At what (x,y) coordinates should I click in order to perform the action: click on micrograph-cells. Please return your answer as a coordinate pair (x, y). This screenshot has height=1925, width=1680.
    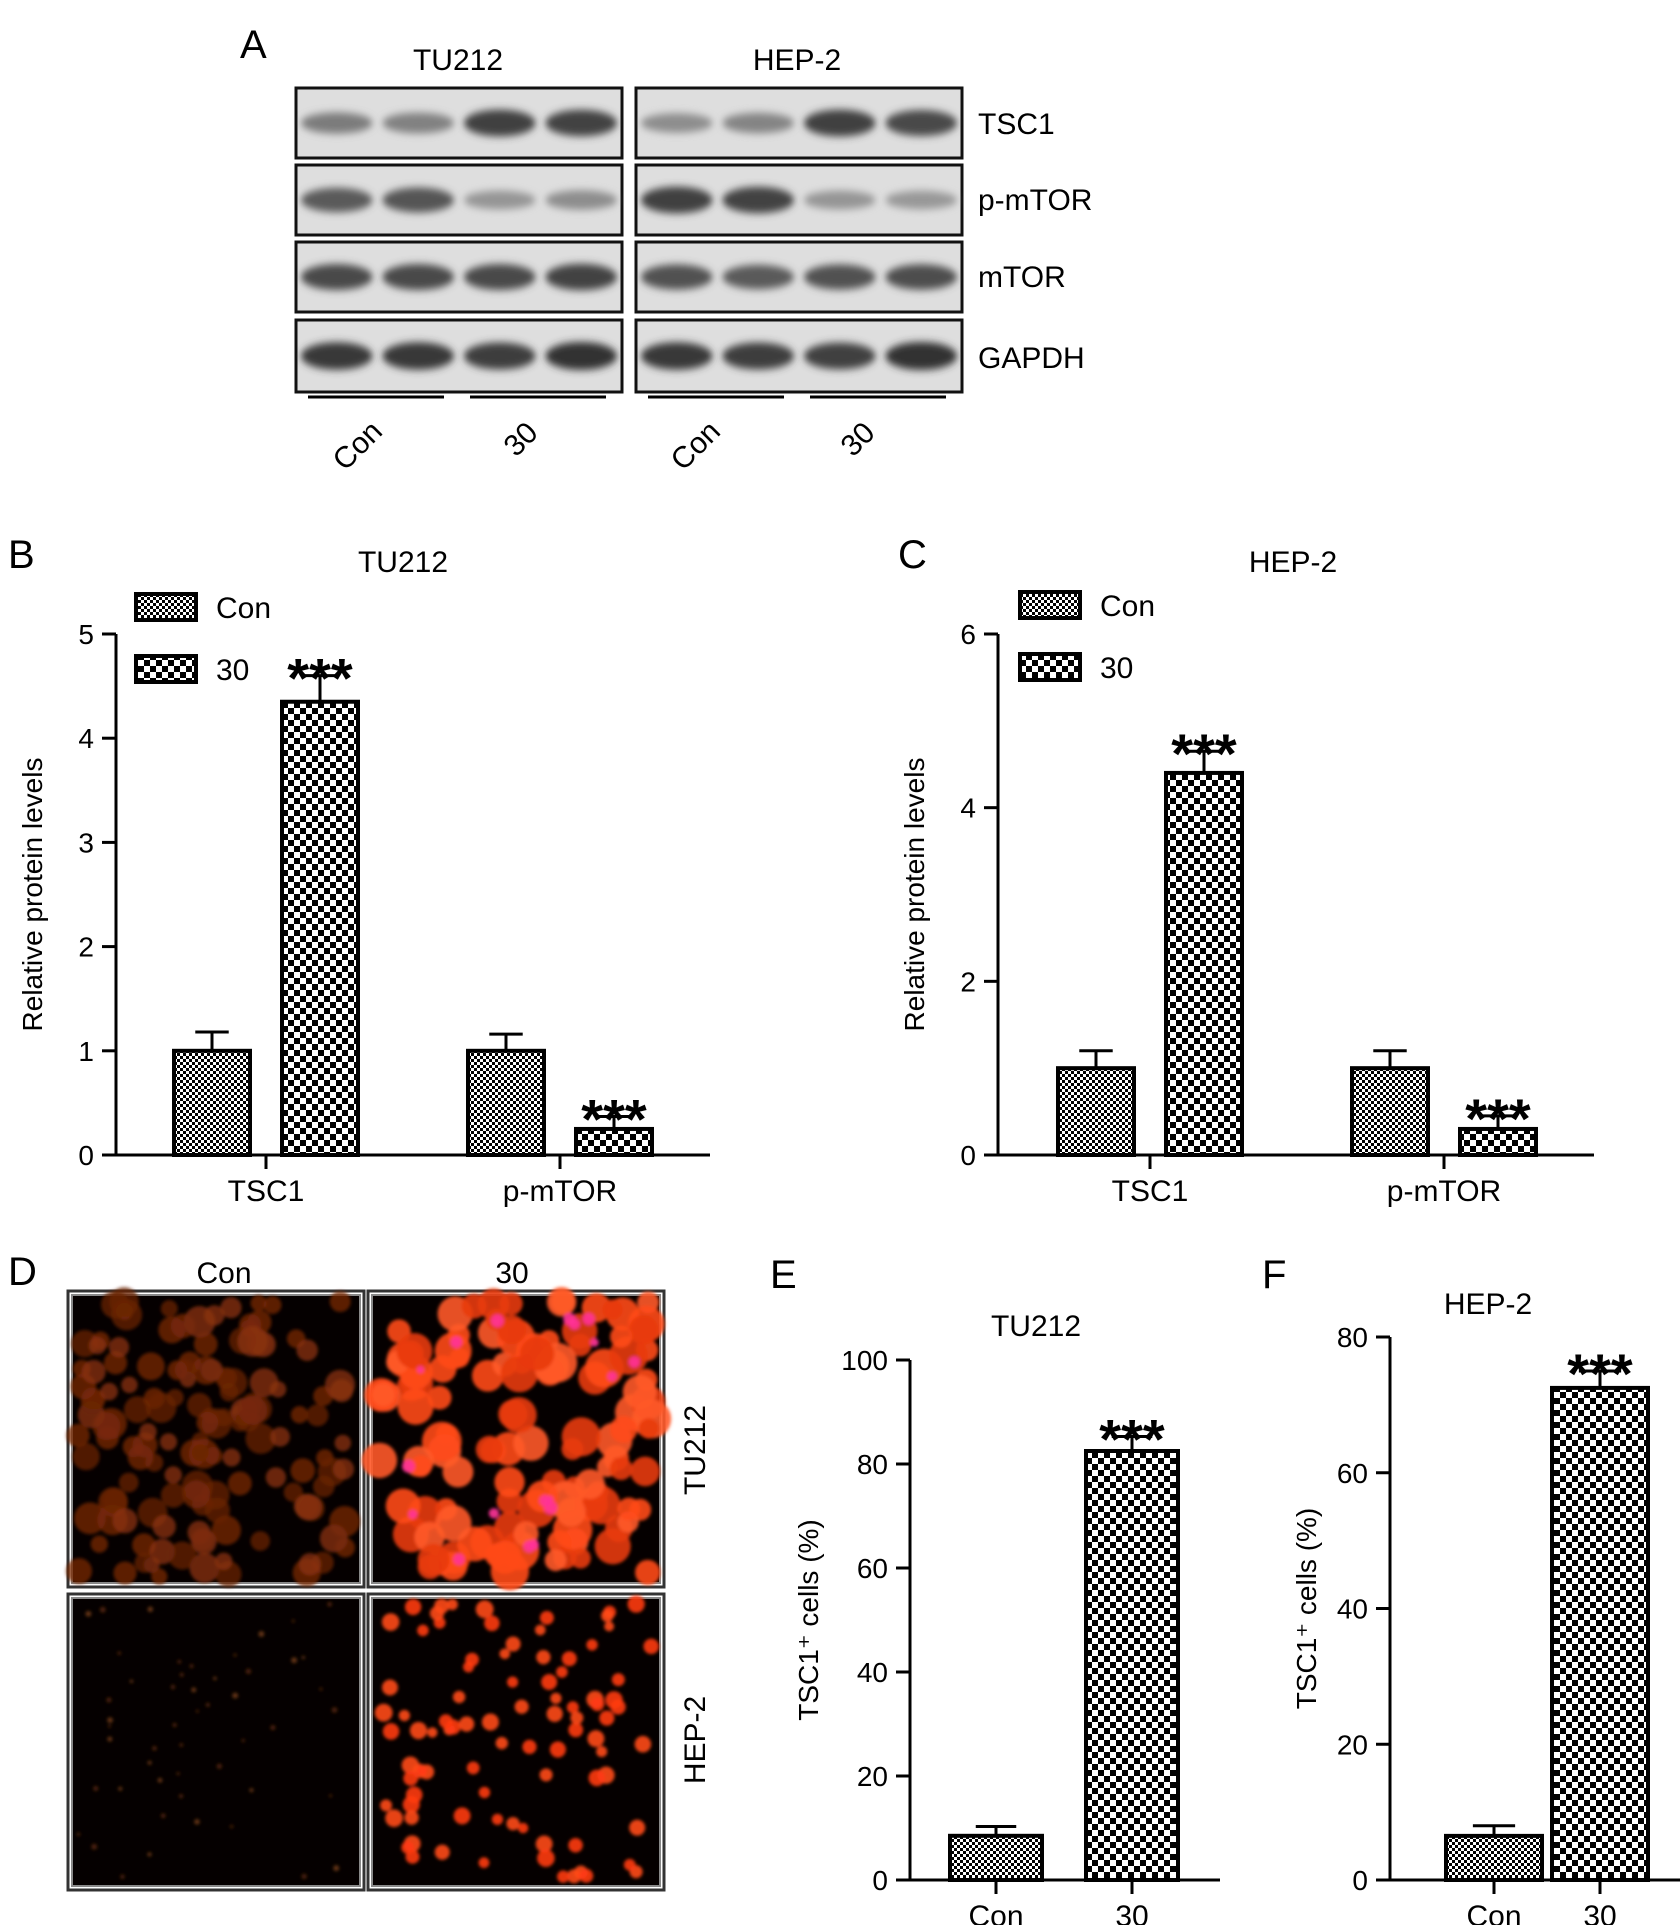
    Looking at the image, I should click on (208, 1740).